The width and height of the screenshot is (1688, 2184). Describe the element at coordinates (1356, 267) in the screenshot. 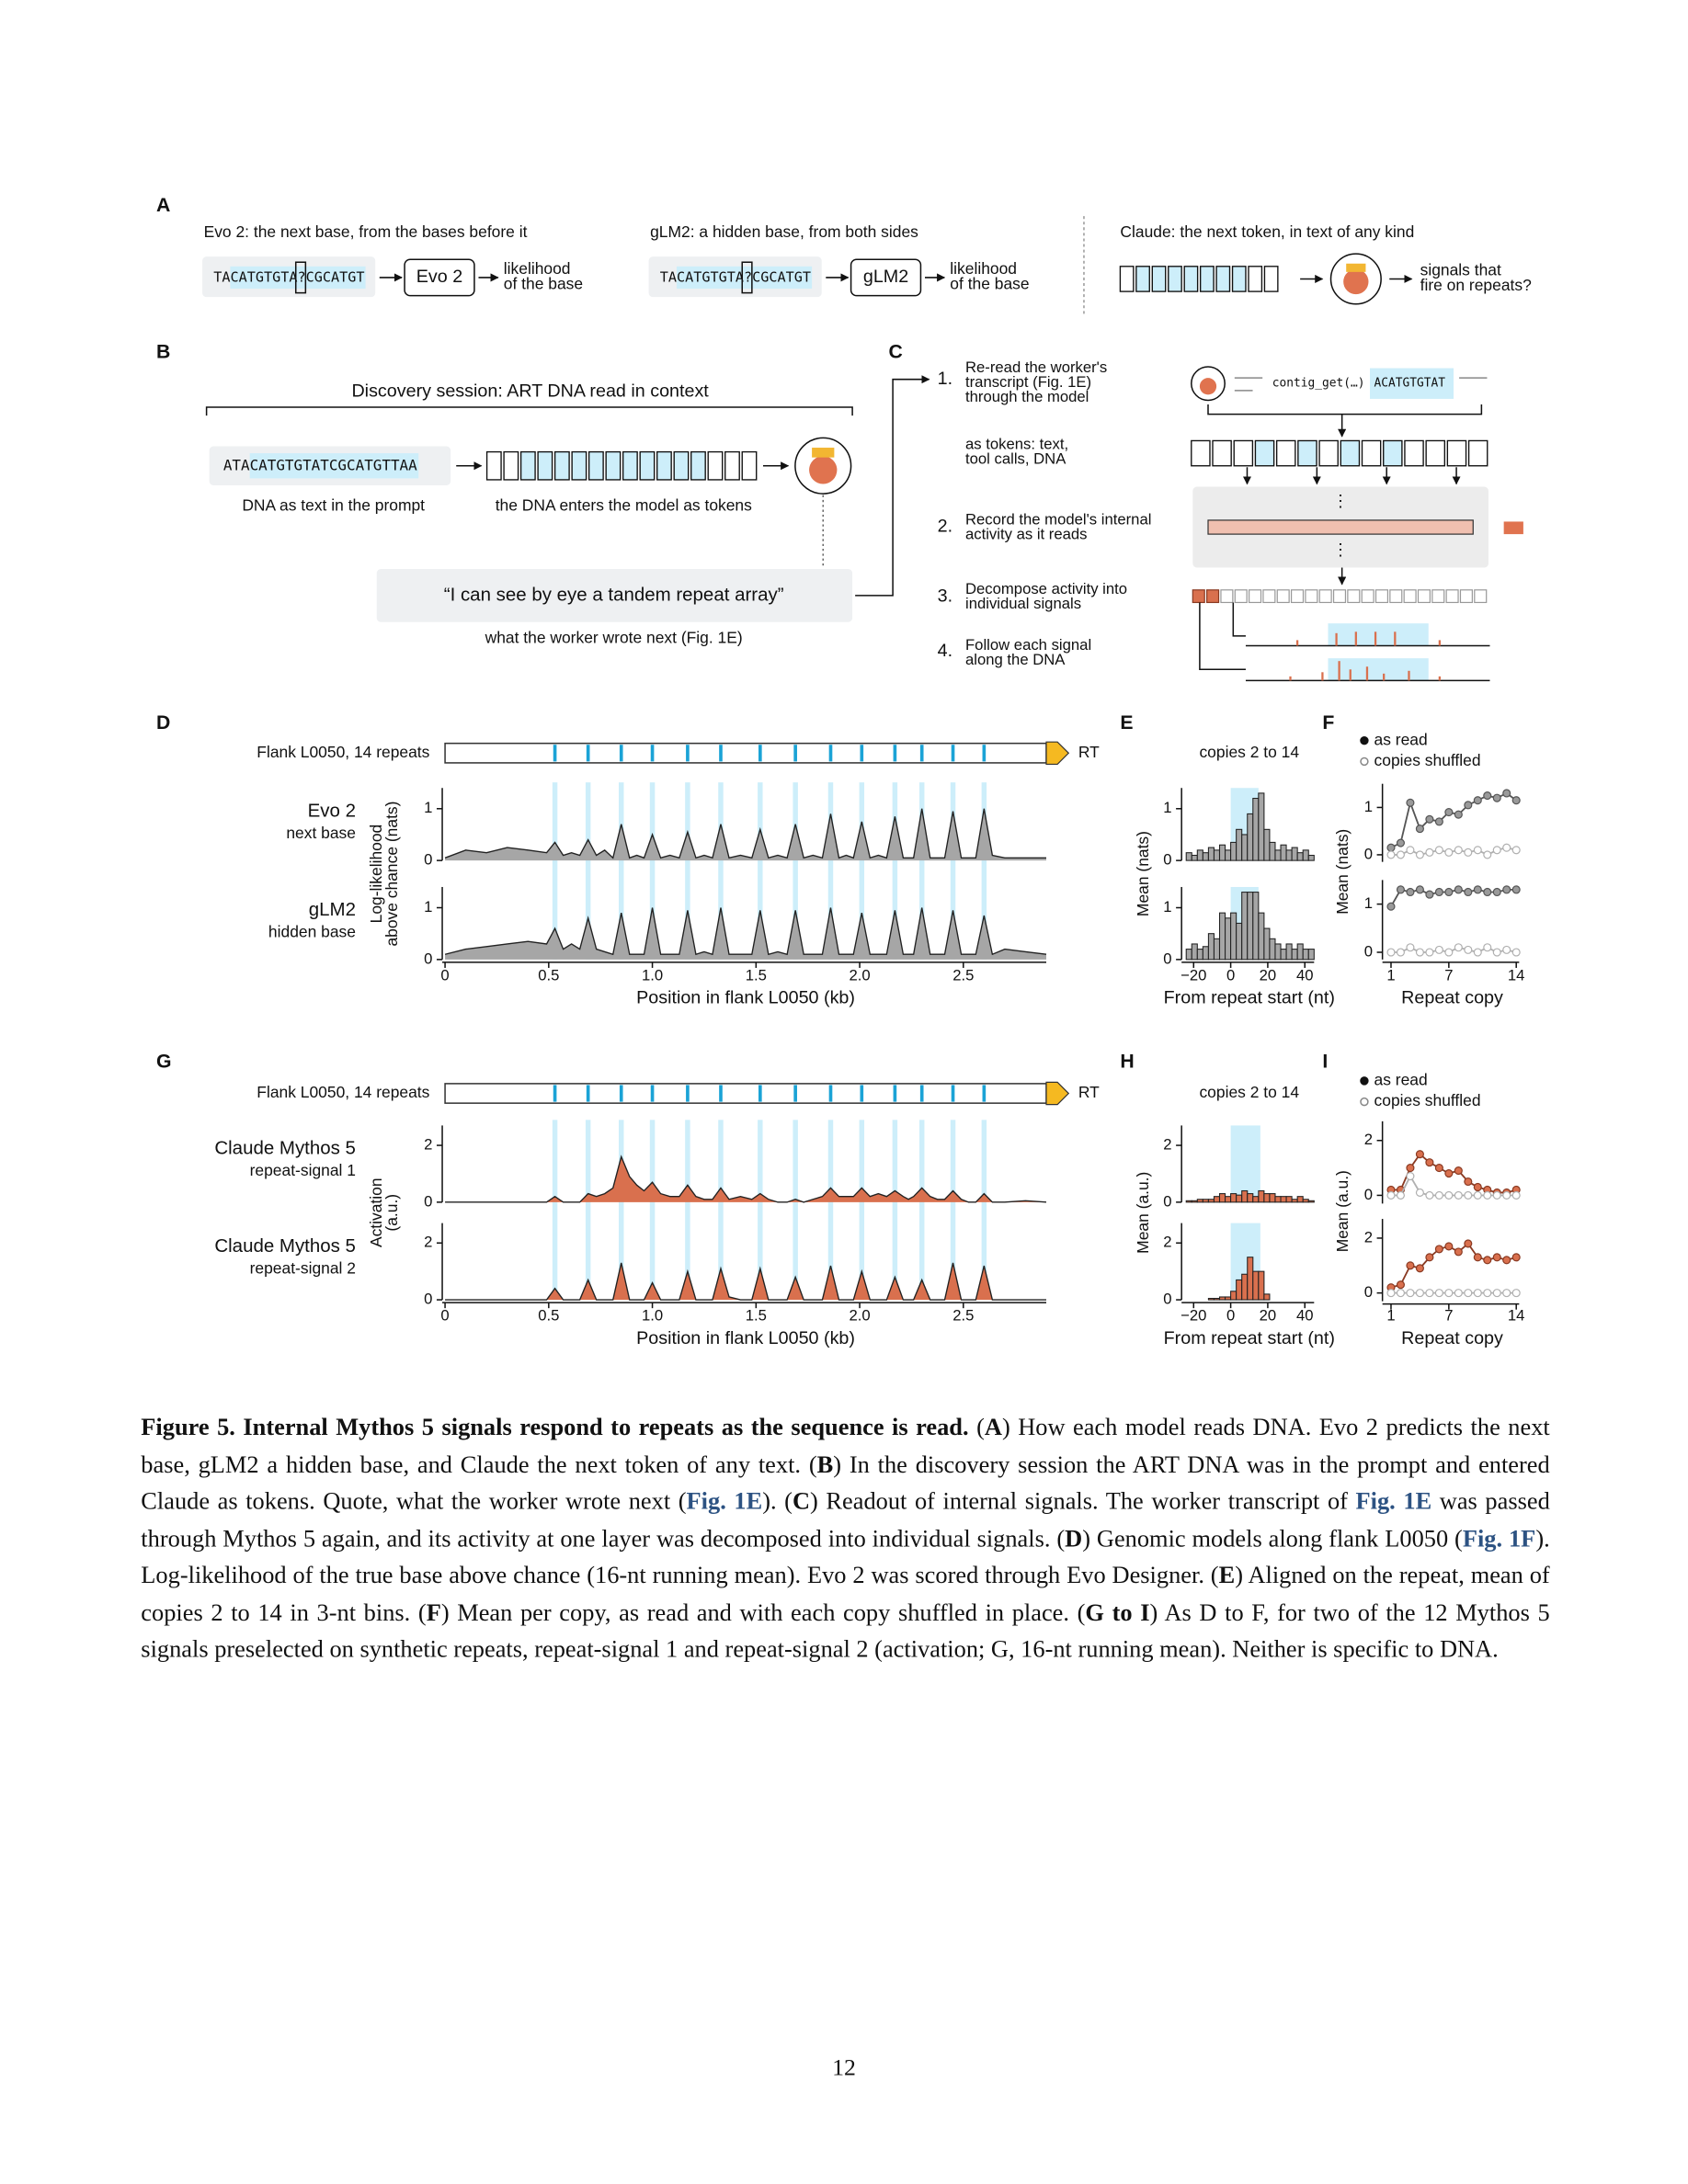

I see `icon-hat` at that location.